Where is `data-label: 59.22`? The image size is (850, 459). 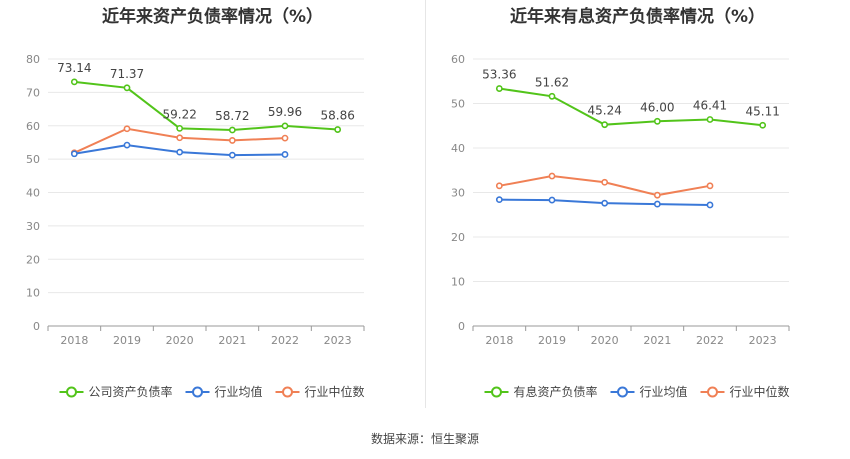
data-label: 59.22 is located at coordinates (179, 114).